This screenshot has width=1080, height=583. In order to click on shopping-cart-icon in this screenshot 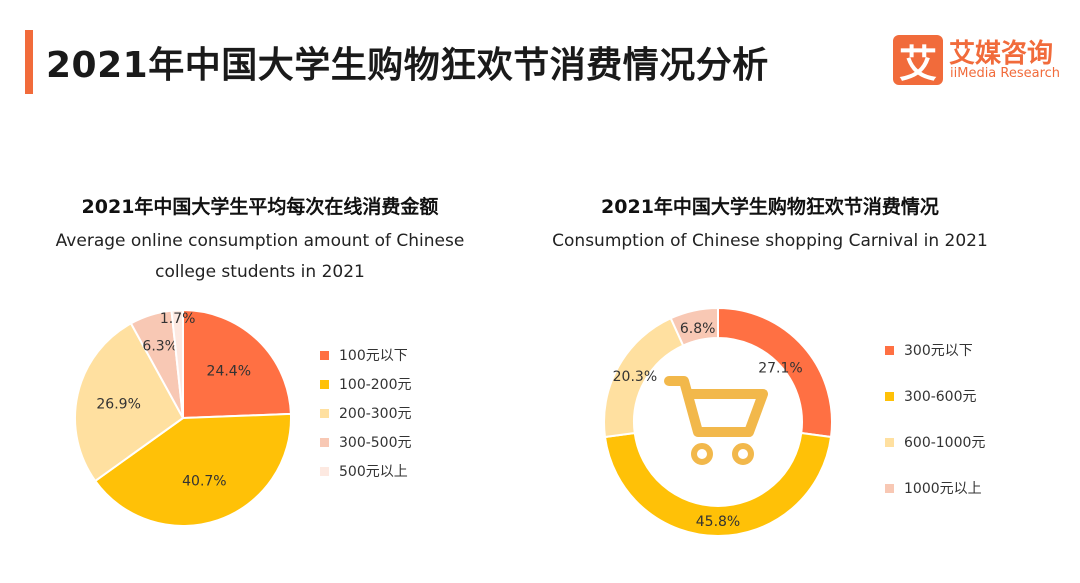, I will do `click(716, 406)`.